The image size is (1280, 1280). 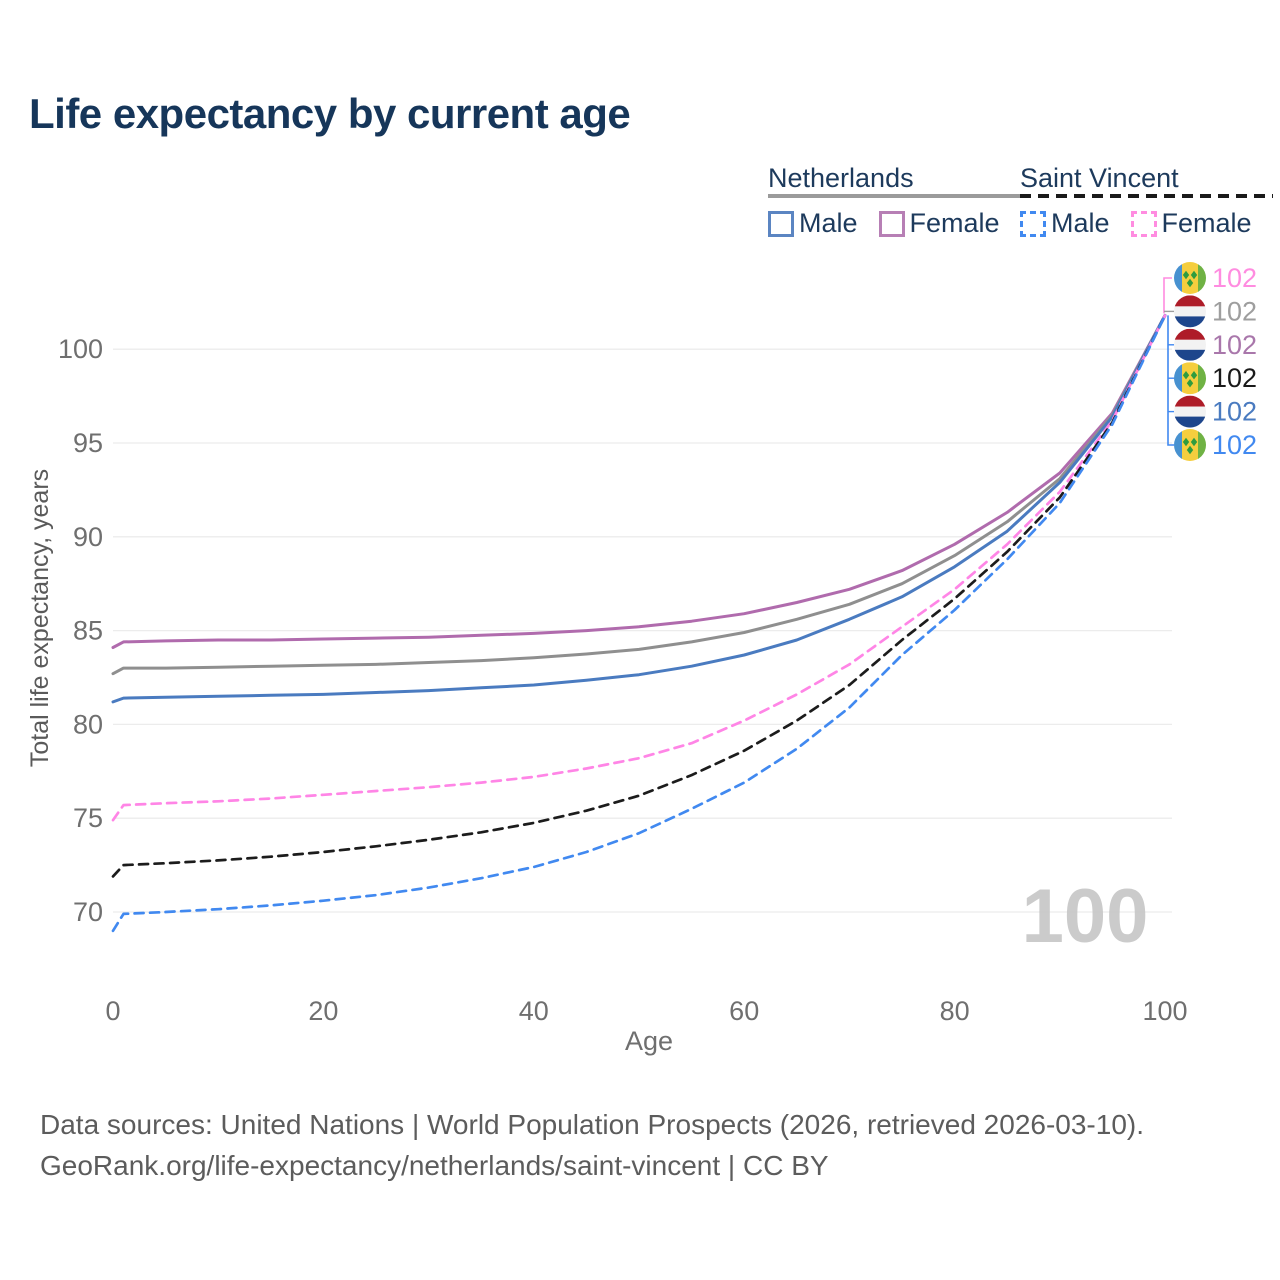 What do you see at coordinates (80, 349) in the screenshot?
I see `y-tick-label: 100` at bounding box center [80, 349].